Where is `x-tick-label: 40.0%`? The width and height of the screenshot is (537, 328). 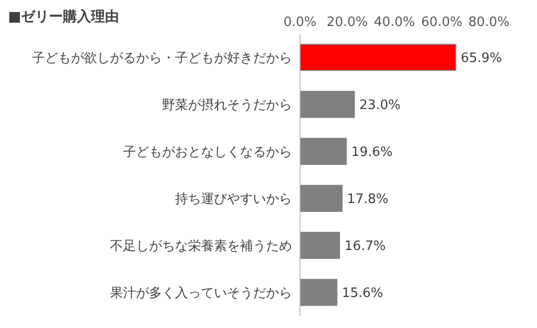
x-tick-label: 40.0% is located at coordinates (395, 22).